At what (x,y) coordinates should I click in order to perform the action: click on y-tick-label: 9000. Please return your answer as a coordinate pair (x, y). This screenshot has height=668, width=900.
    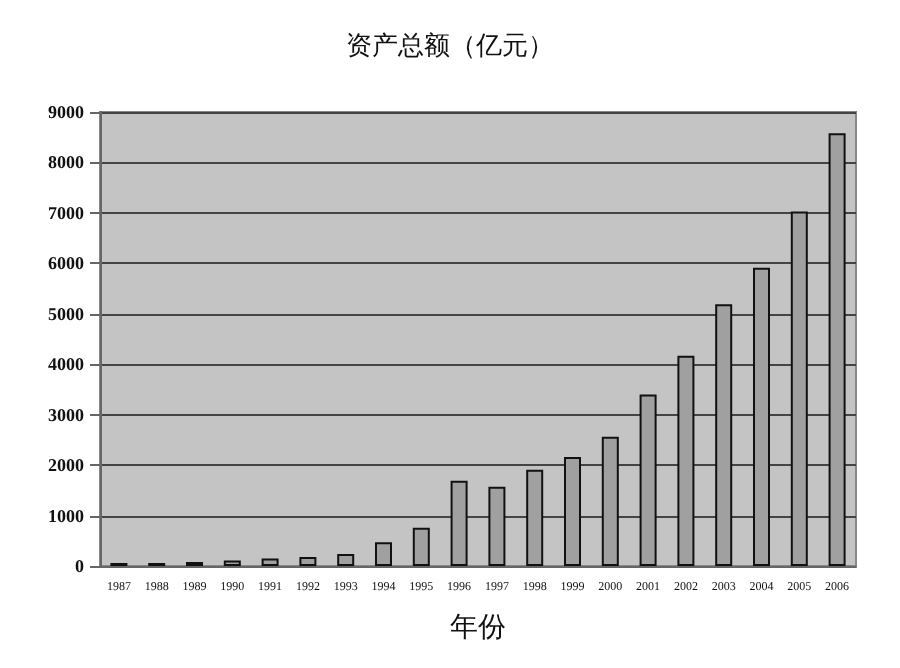
    Looking at the image, I should click on (66, 112).